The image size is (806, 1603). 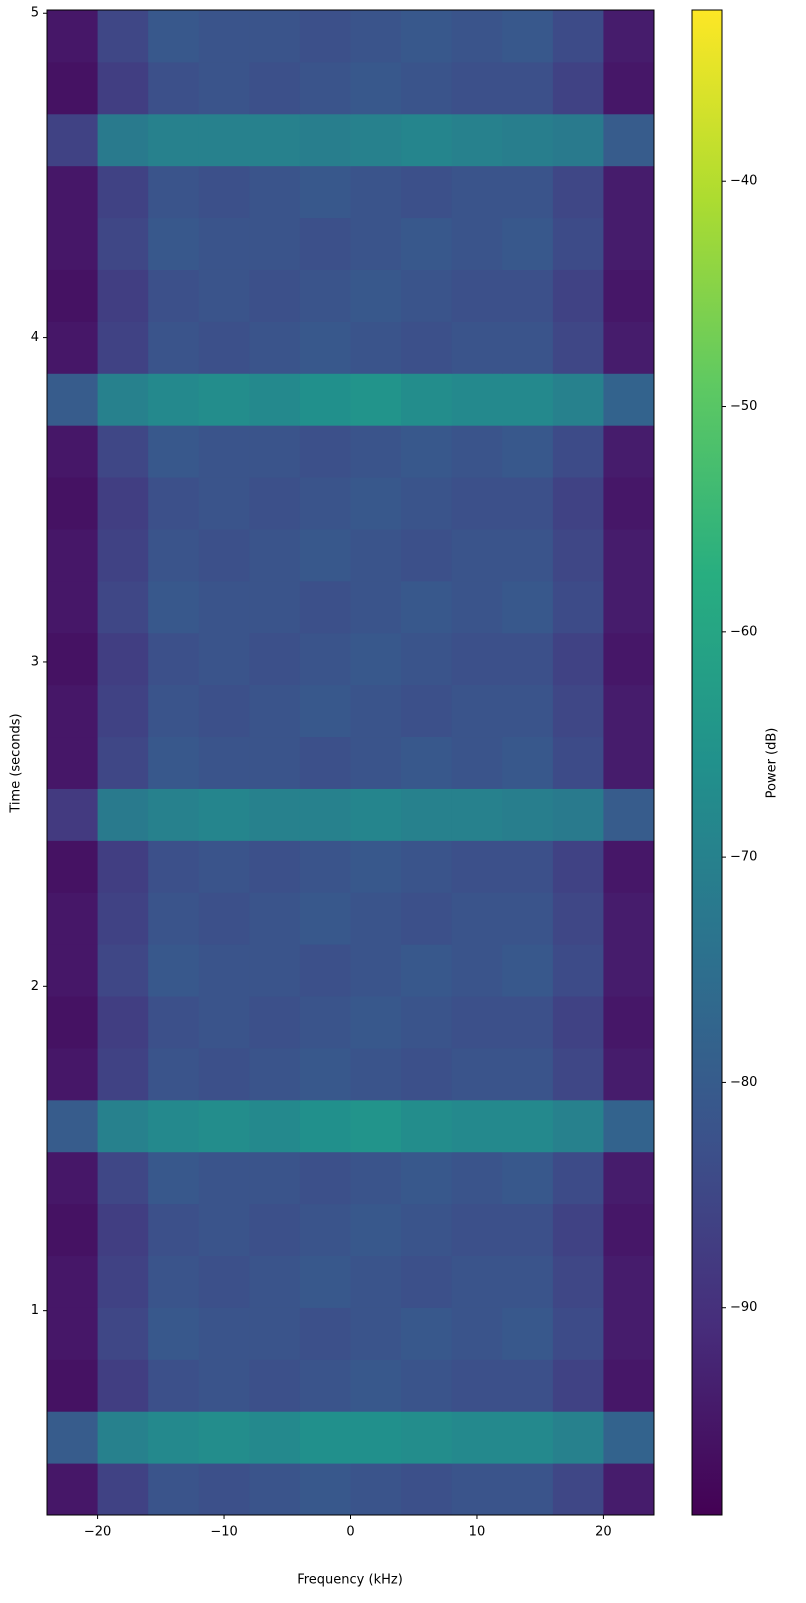 I want to click on colorbar-tick-label: −70, so click(x=743, y=857).